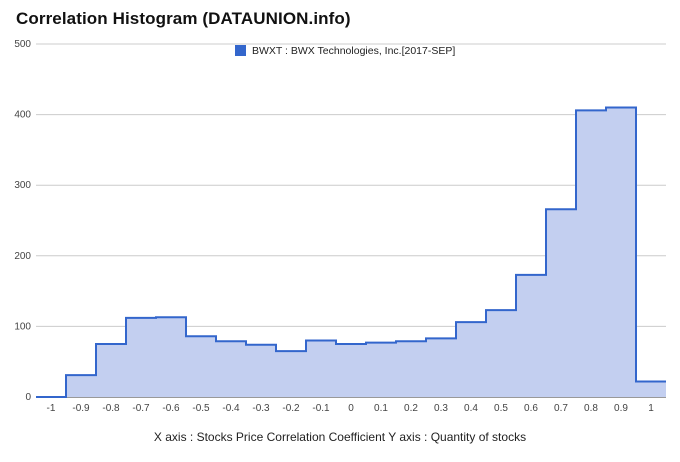 The height and width of the screenshot is (462, 680). I want to click on x-tick-label: 0.1, so click(381, 408).